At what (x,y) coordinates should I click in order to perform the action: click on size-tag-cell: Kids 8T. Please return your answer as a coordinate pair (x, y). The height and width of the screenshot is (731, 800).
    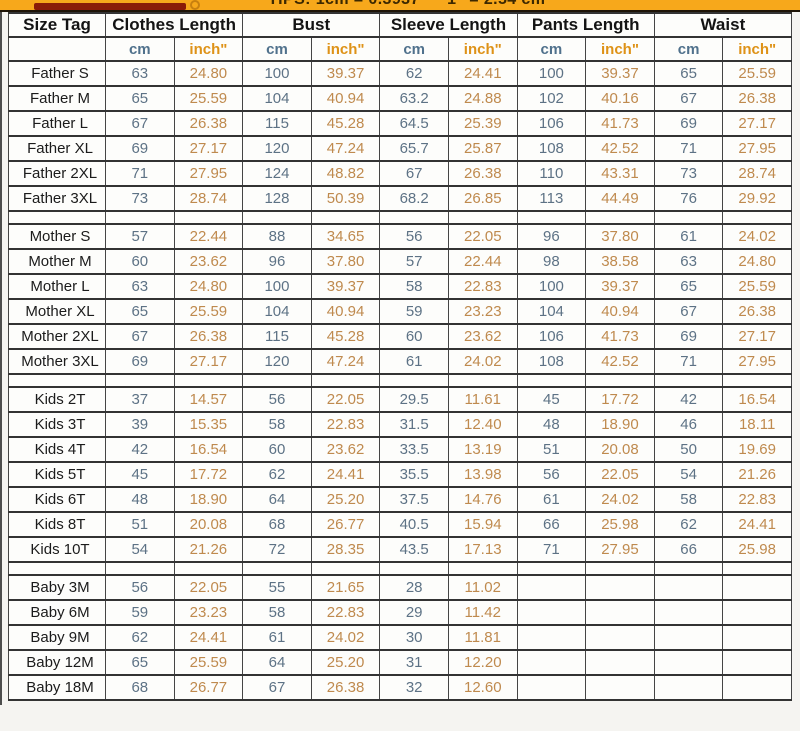
    Looking at the image, I should click on (57, 524).